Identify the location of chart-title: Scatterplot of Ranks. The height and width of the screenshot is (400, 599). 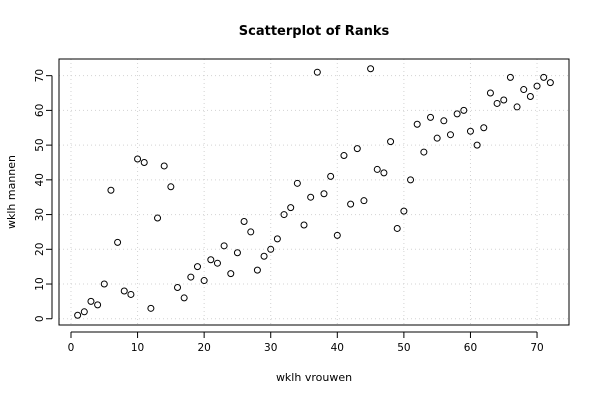
(314, 31).